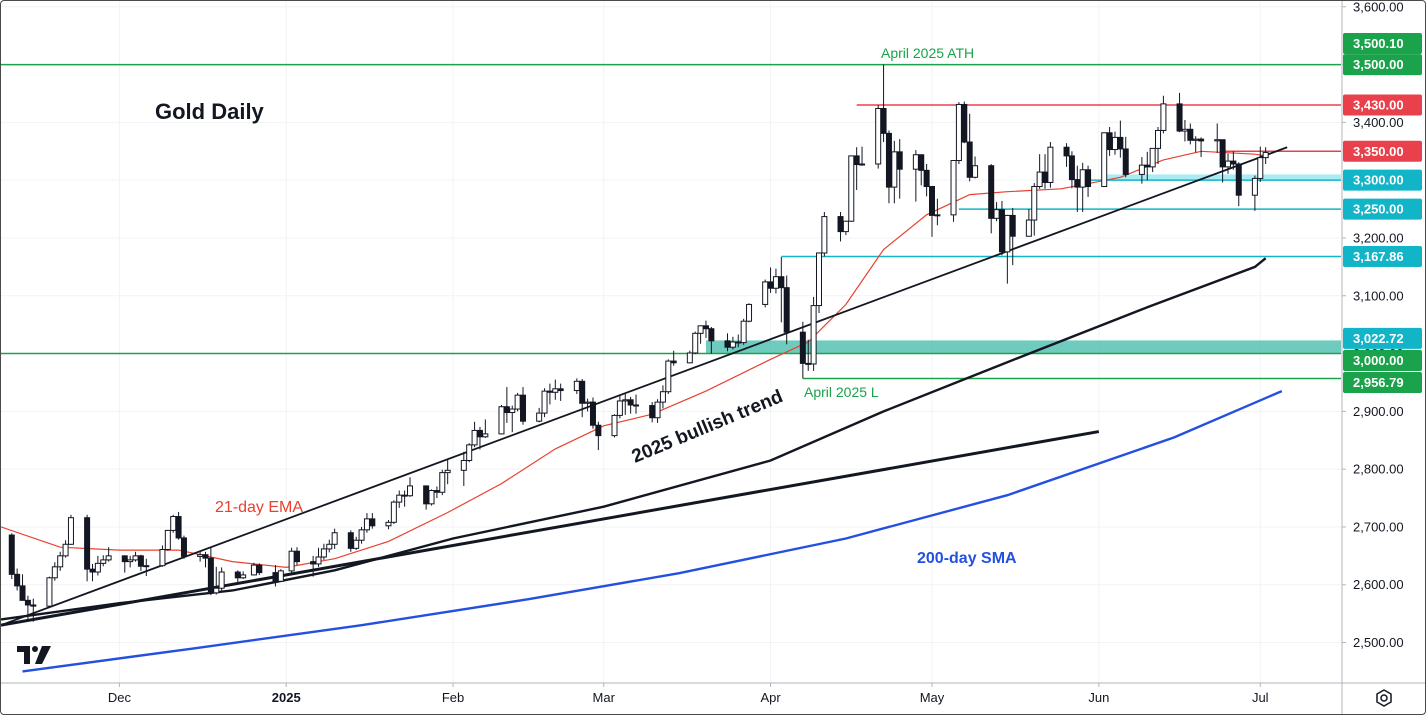 The width and height of the screenshot is (1426, 715). I want to click on price-tag: 2,956.79, so click(1382, 383).